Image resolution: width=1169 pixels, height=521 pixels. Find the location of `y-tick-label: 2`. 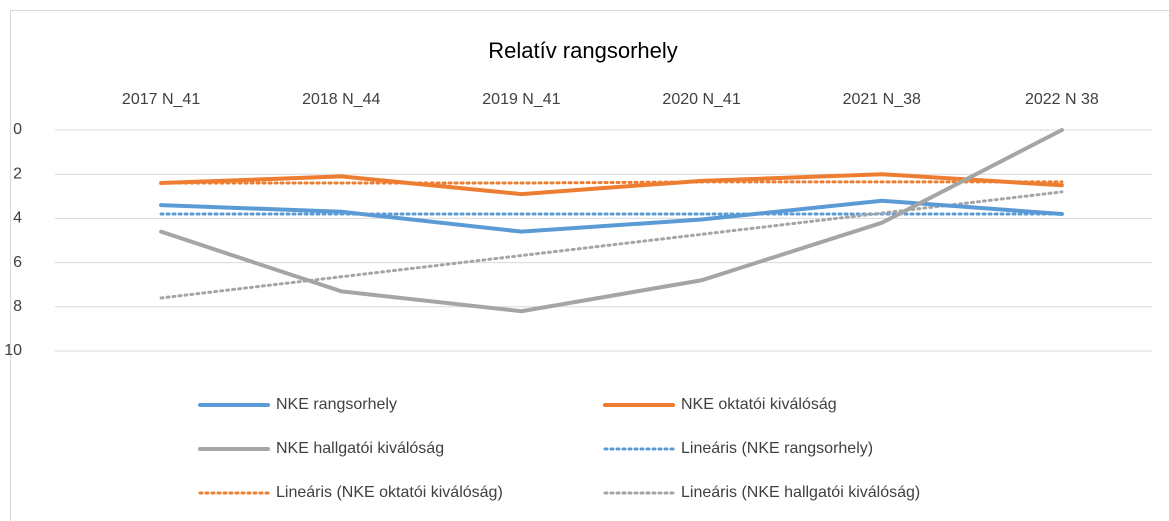

y-tick-label: 2 is located at coordinates (17, 173).